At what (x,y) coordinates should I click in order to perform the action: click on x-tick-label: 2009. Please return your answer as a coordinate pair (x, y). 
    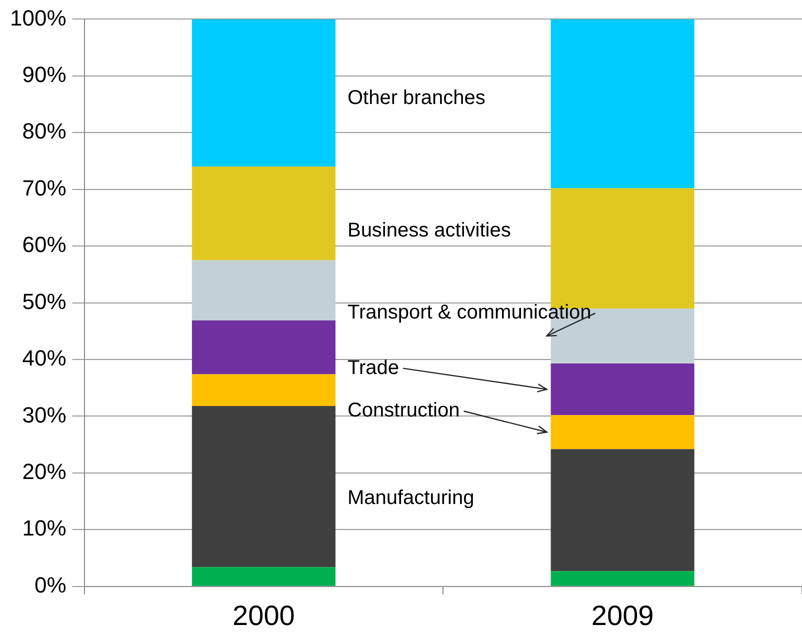
    Looking at the image, I should click on (622, 615).